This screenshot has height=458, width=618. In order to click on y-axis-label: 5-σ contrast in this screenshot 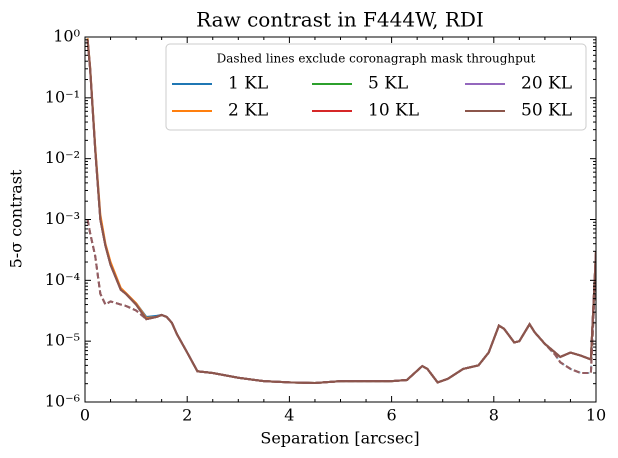, I will do `click(16, 218)`.